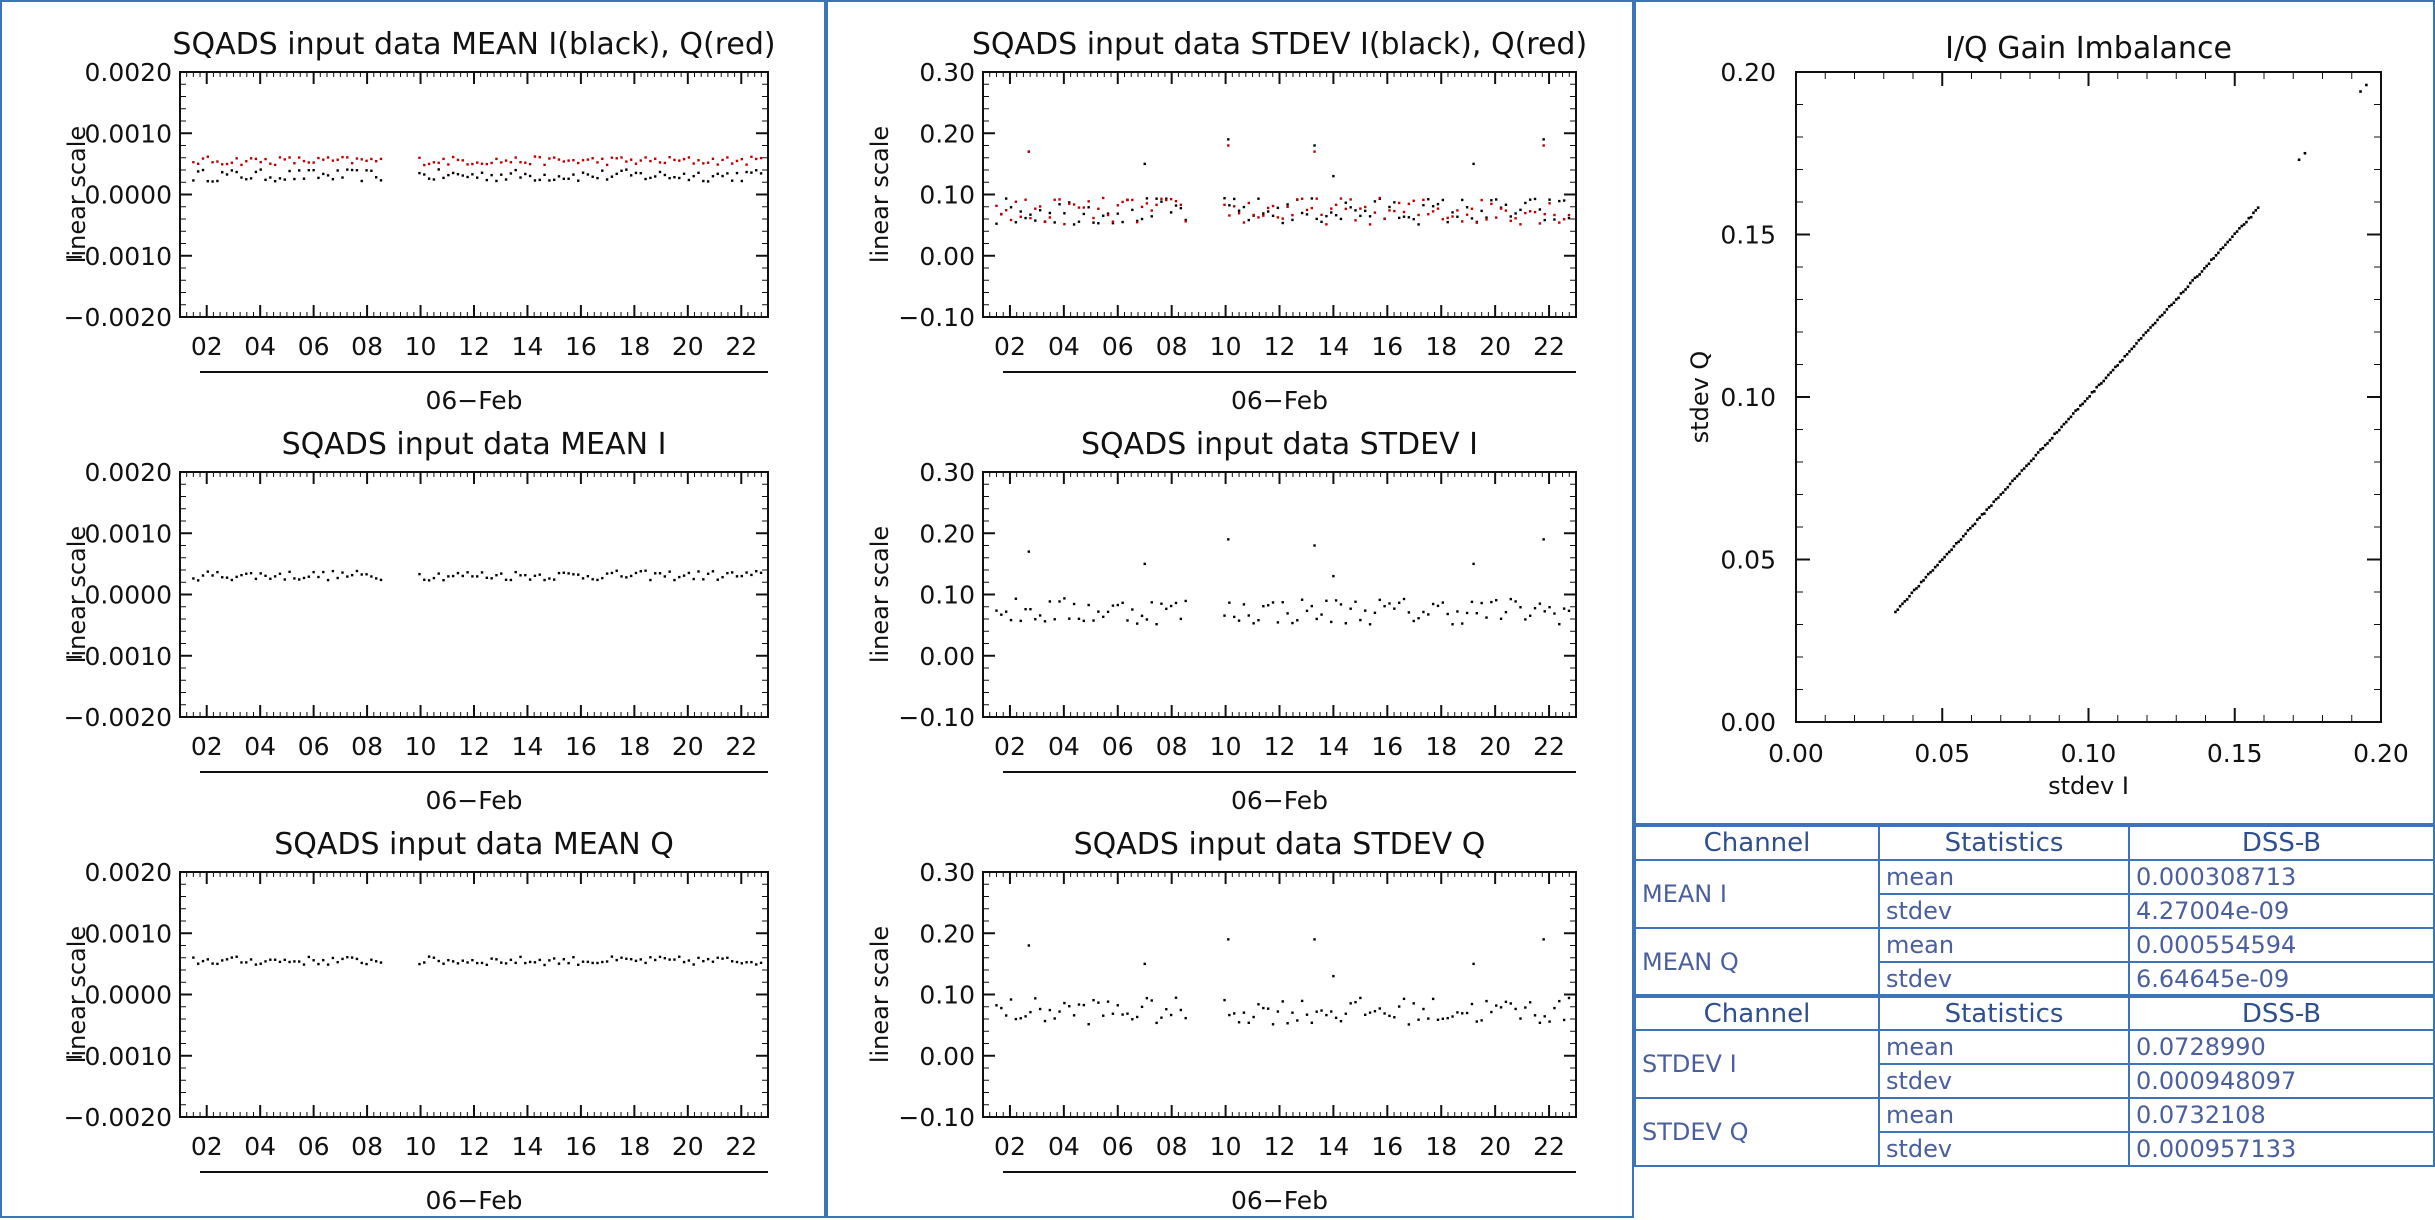 The image size is (2435, 1220). I want to click on x-tick-label: 18, so click(634, 746).